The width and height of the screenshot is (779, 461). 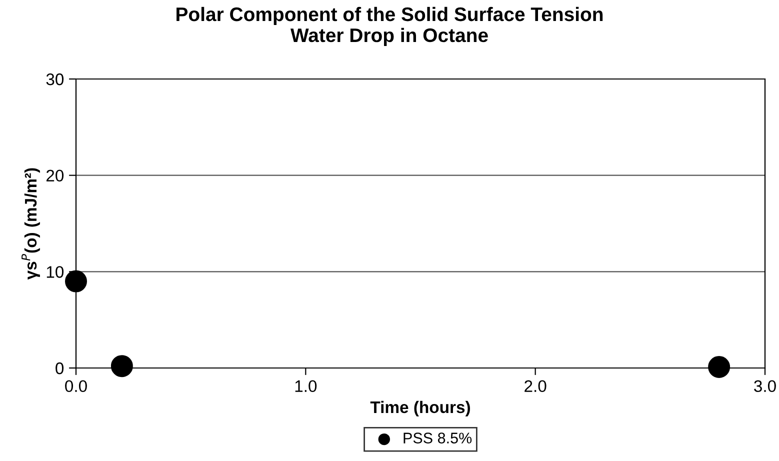 What do you see at coordinates (389, 26) in the screenshot?
I see `chart-title: Polar Component of the Solid Surface Tension Water Drop in Octane` at bounding box center [389, 26].